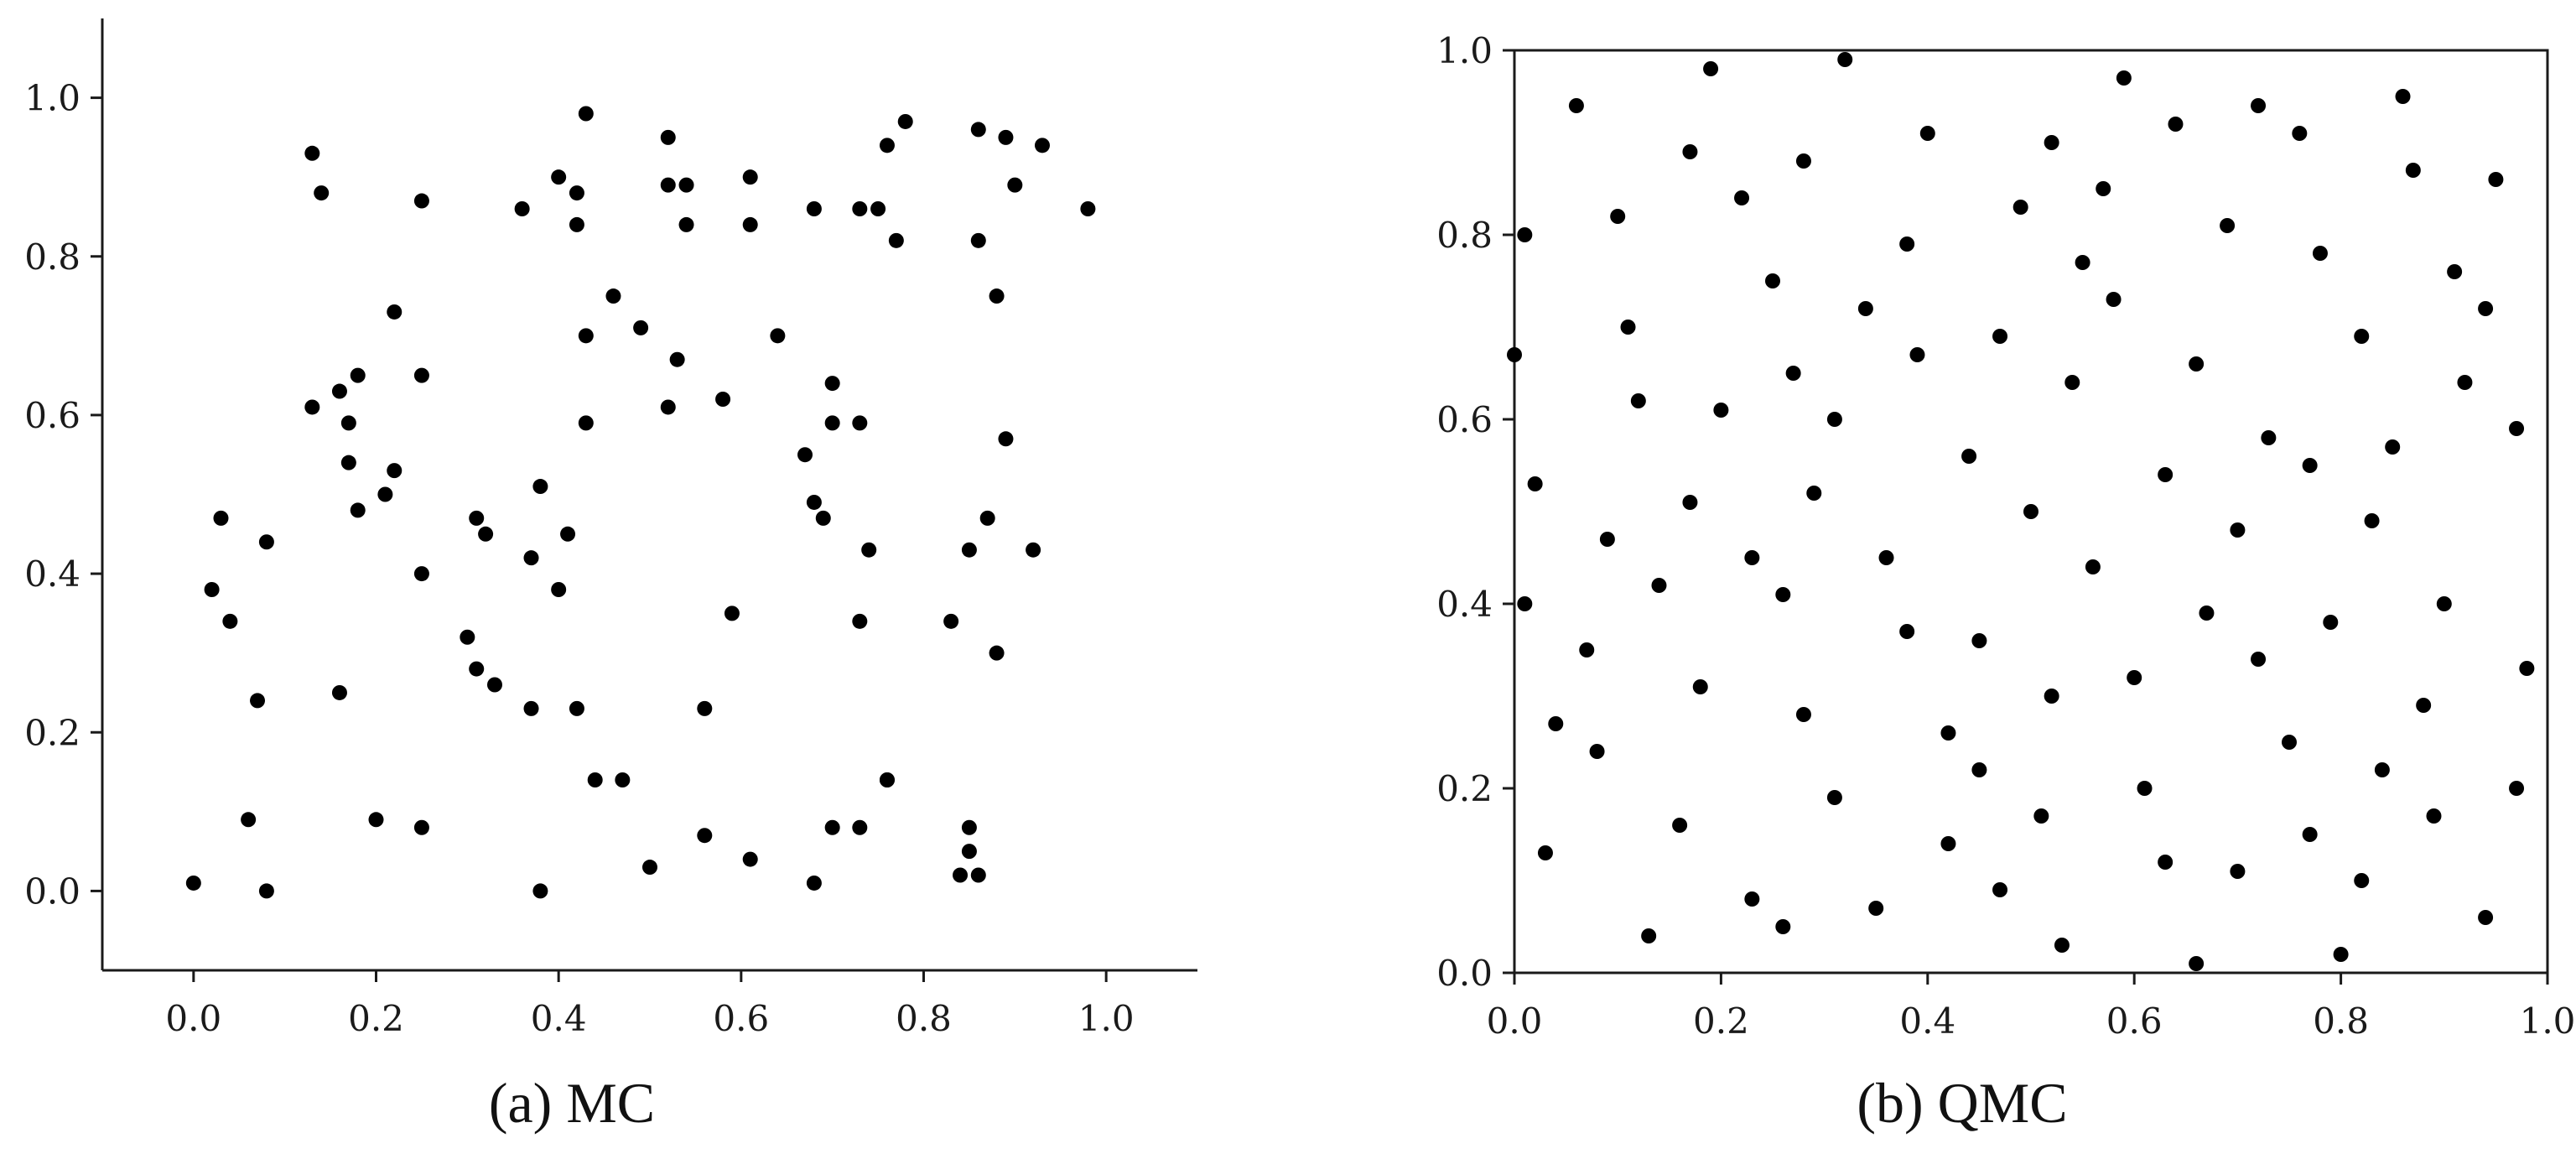 This screenshot has width=2576, height=1159. Describe the element at coordinates (572, 1103) in the screenshot. I see `mc-caption: (a) MC` at that location.